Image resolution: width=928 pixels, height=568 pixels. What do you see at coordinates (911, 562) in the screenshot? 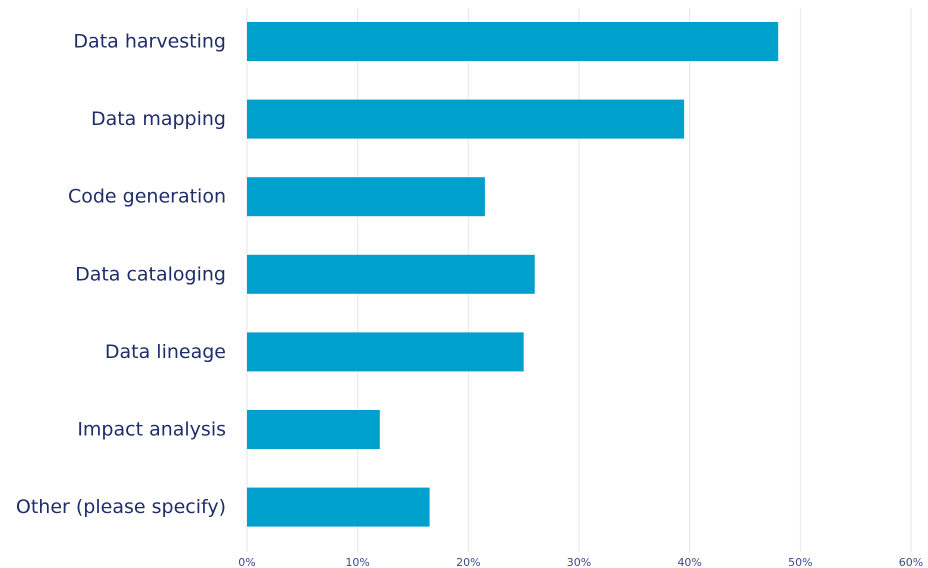
I see `x-tick-label: 60%` at bounding box center [911, 562].